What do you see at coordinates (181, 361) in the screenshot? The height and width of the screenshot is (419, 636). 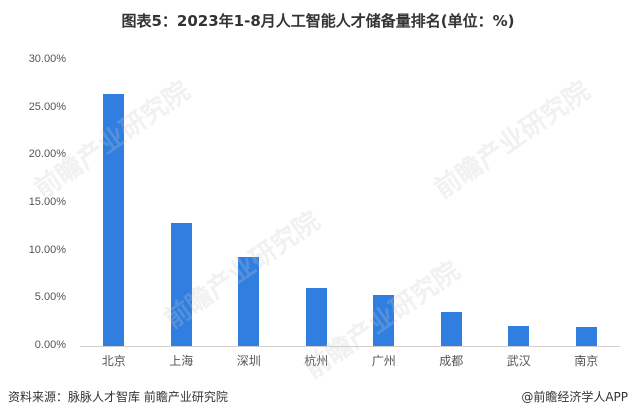 I see `x-tick-label: 上海` at bounding box center [181, 361].